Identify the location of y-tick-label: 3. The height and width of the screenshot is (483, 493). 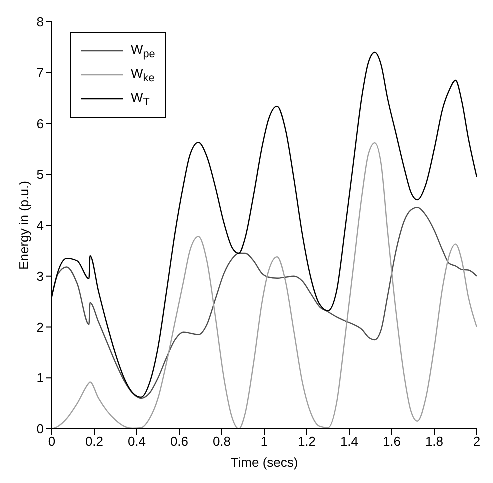
(40, 276).